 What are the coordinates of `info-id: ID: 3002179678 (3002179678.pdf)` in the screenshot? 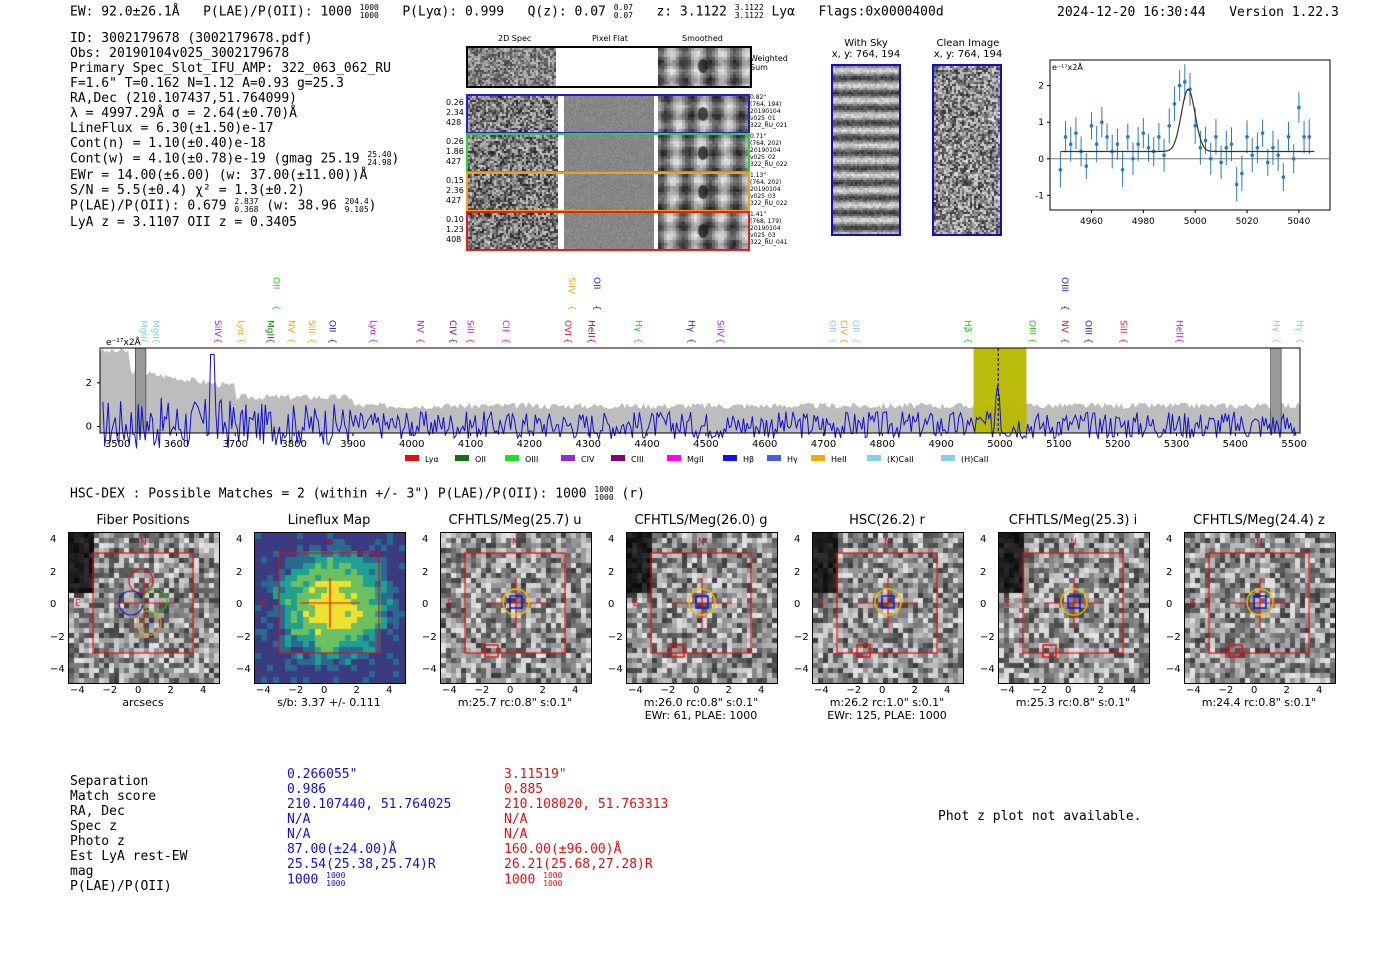 It's located at (191, 38).